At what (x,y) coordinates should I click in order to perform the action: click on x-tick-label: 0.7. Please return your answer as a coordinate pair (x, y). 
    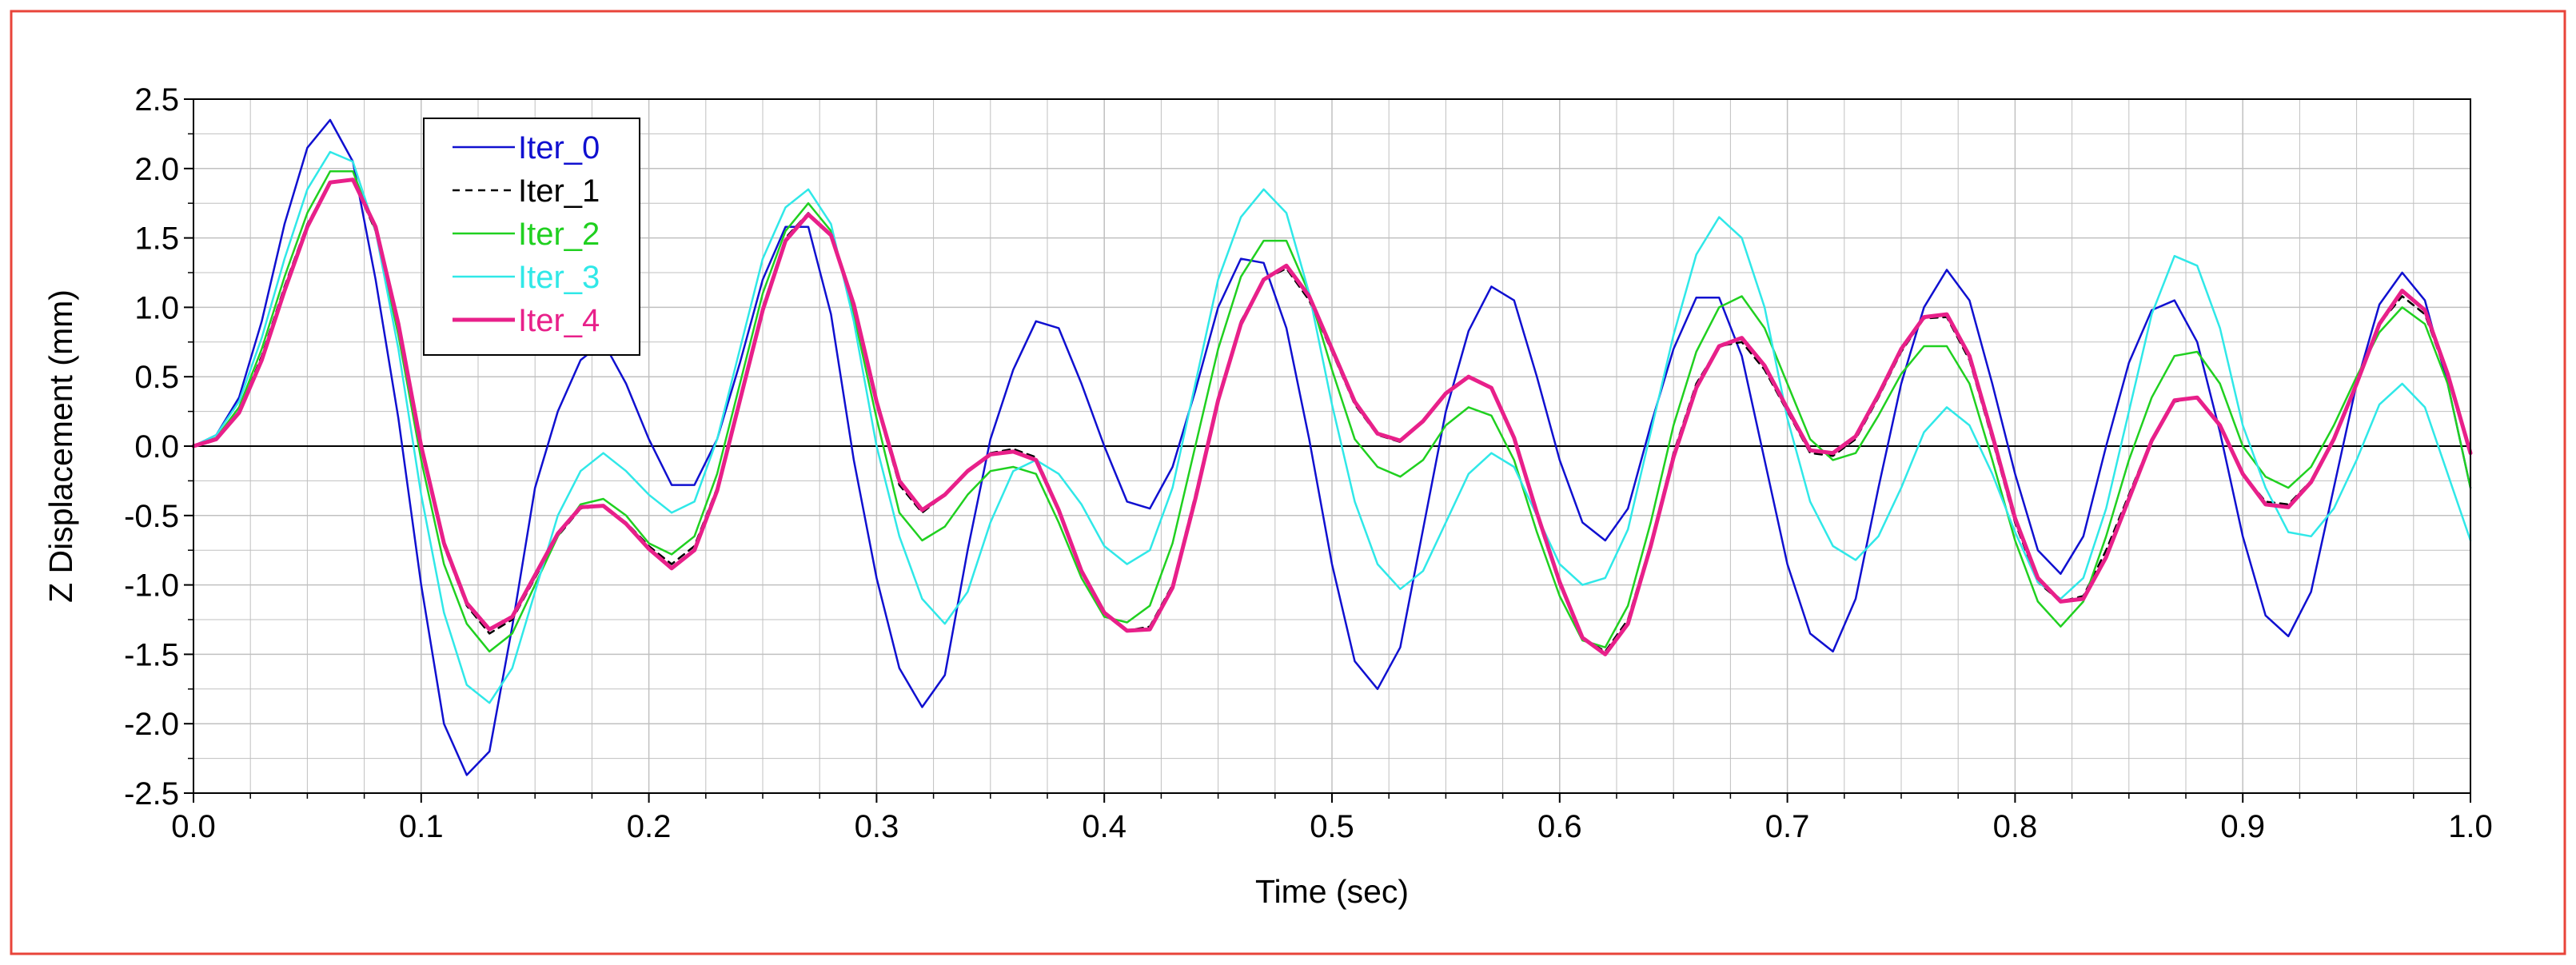
    Looking at the image, I should click on (1787, 826).